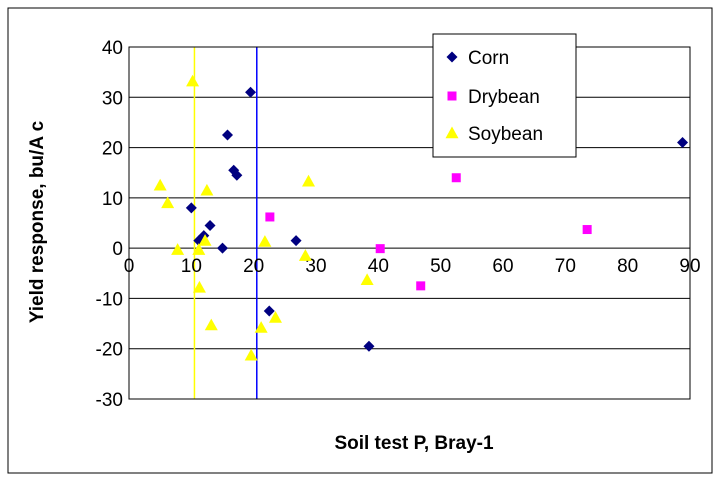 Image resolution: width=720 pixels, height=481 pixels. What do you see at coordinates (112, 149) in the screenshot?
I see `y-tick-label: 20` at bounding box center [112, 149].